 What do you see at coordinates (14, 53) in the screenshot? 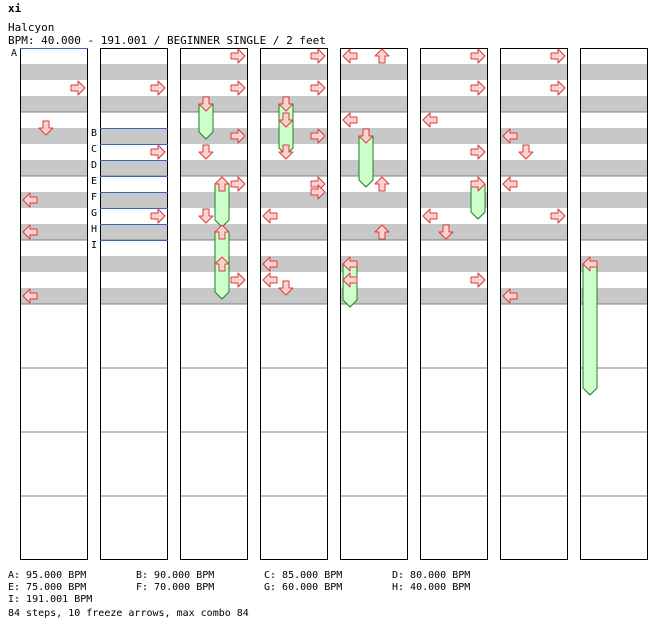
I see `bpm-change-label: A` at bounding box center [14, 53].